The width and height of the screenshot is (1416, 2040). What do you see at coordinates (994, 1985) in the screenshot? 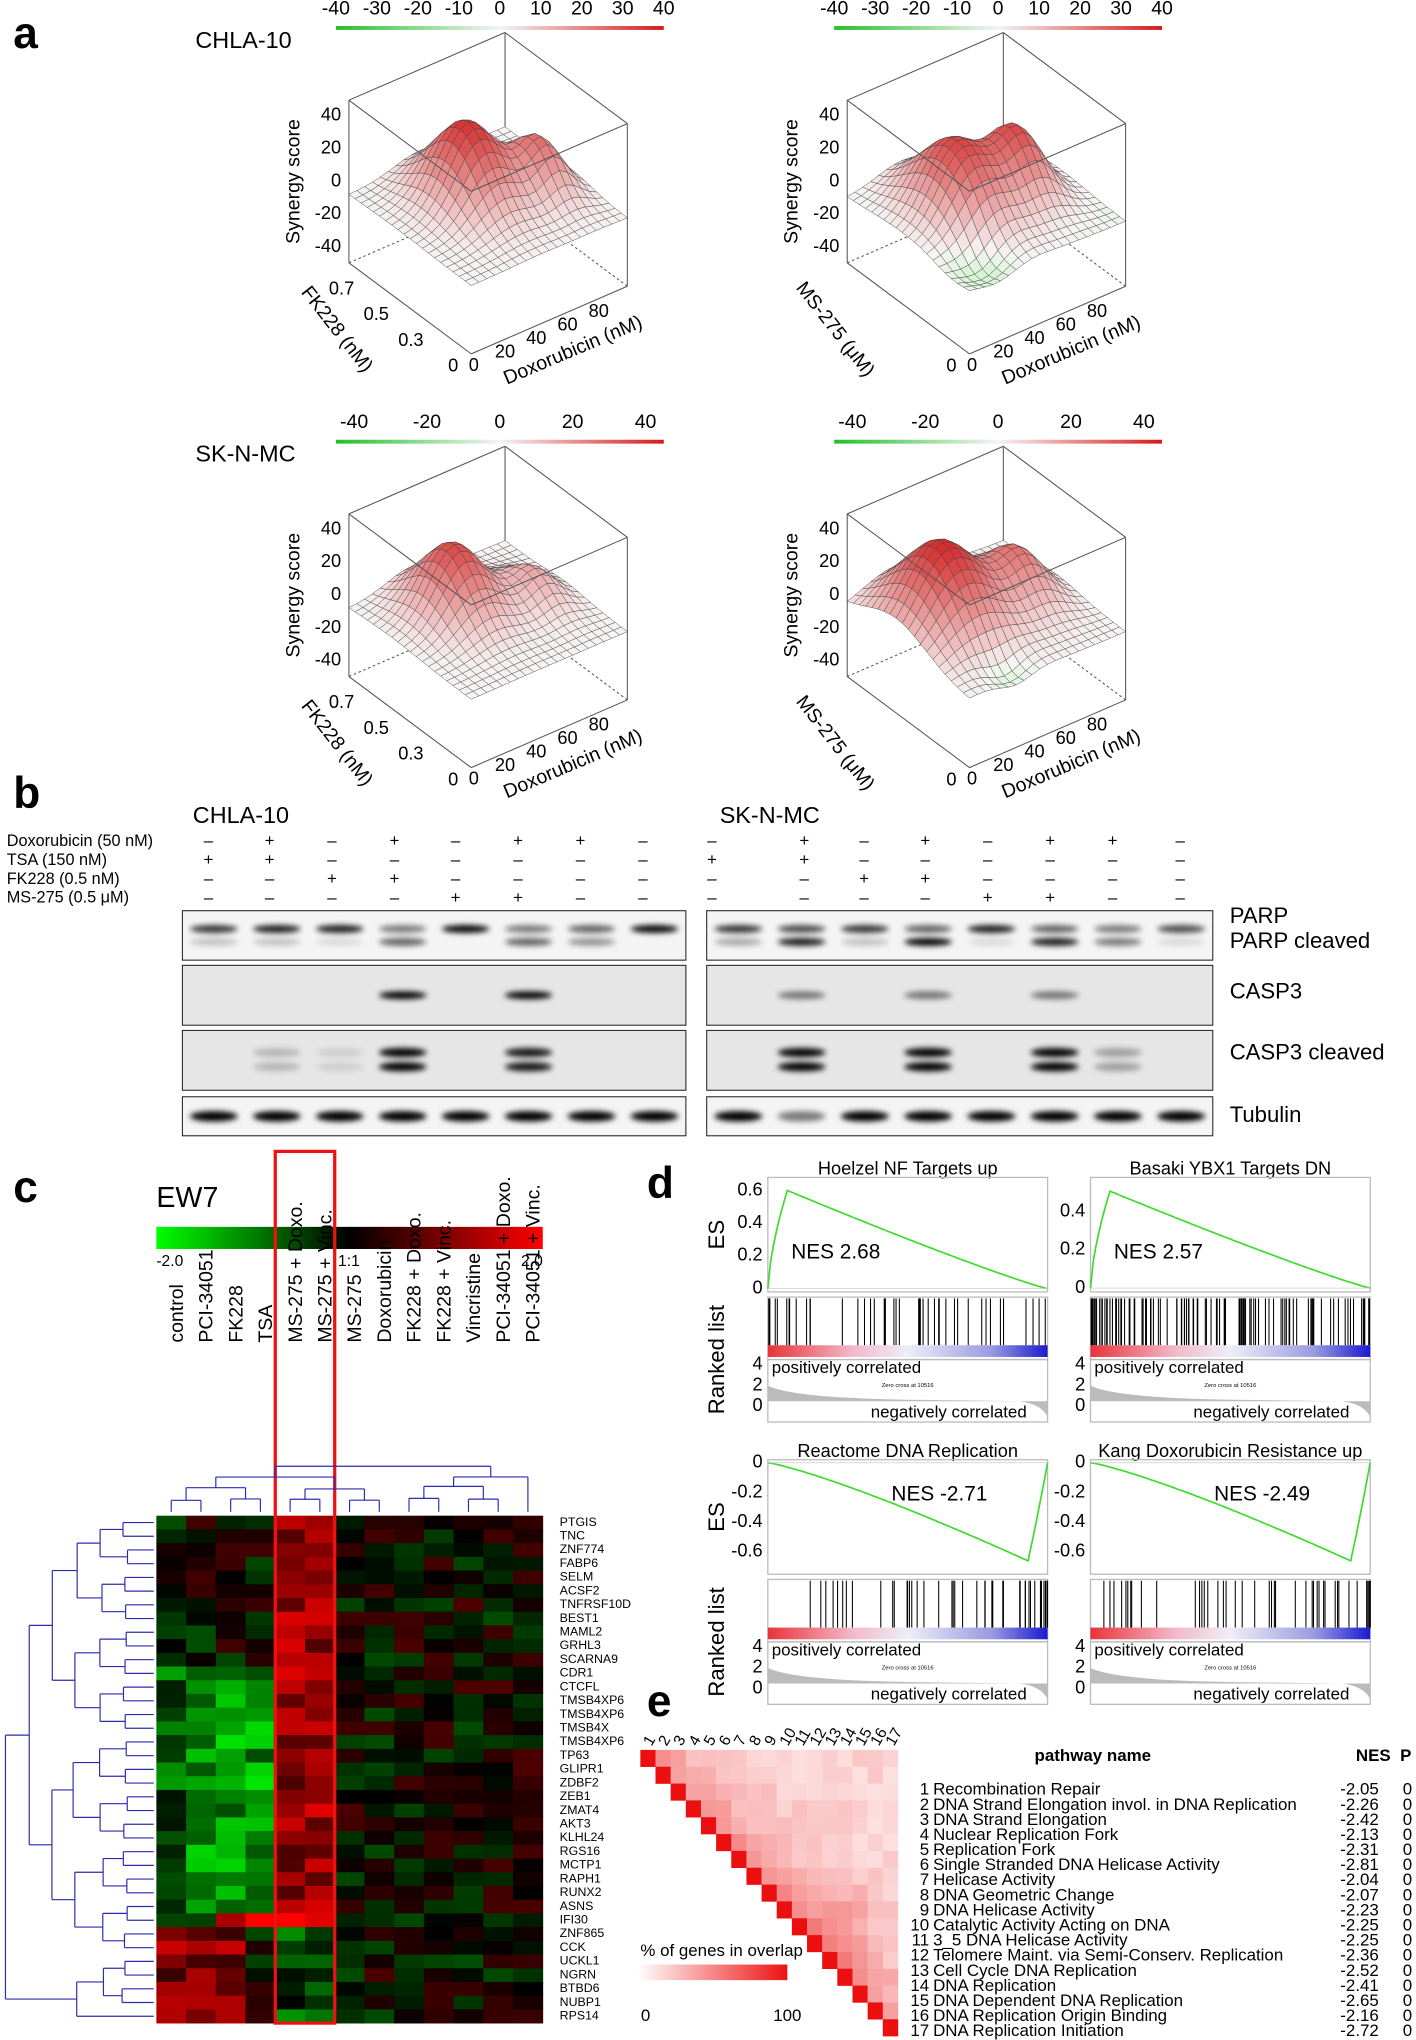
I see `pathway-name: DNA Replication` at bounding box center [994, 1985].